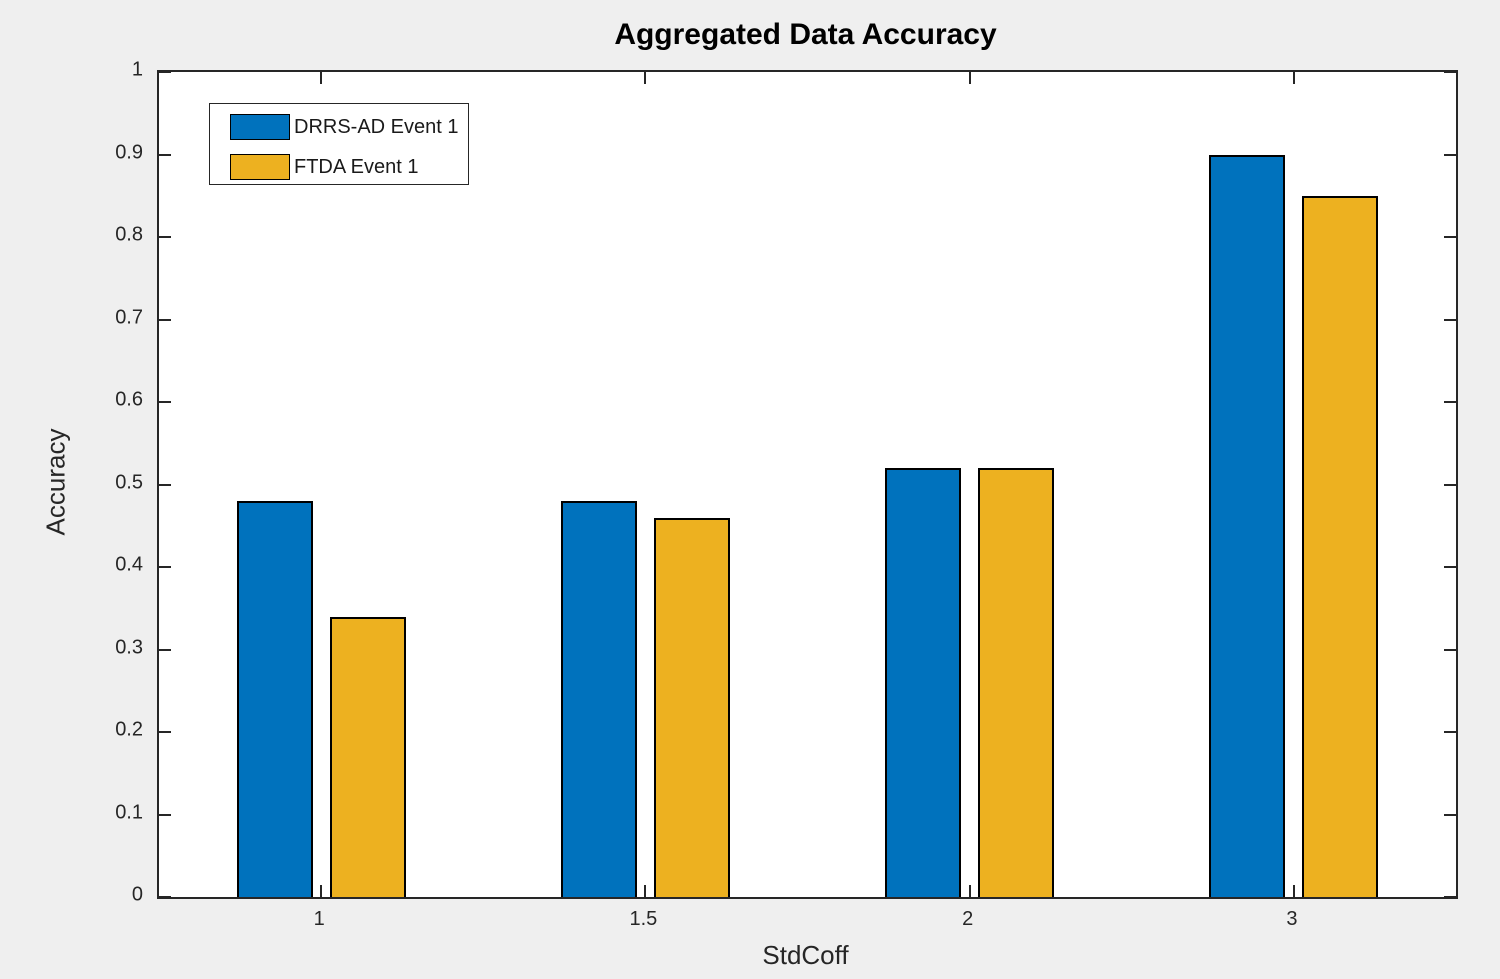 The width and height of the screenshot is (1500, 979). What do you see at coordinates (1247, 525) in the screenshot?
I see `bar-drrs-ad-event-1-x3` at bounding box center [1247, 525].